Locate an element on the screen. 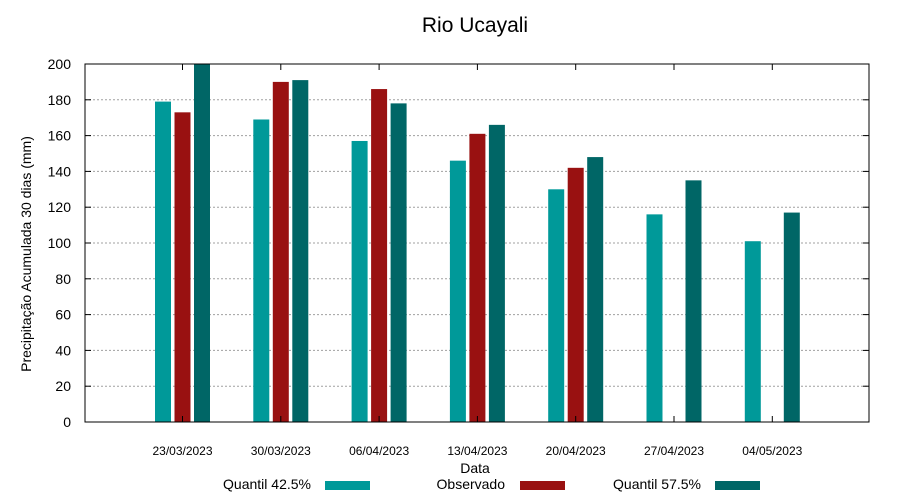 This screenshot has width=900, height=500. y-tick-label: 200 is located at coordinates (60, 64).